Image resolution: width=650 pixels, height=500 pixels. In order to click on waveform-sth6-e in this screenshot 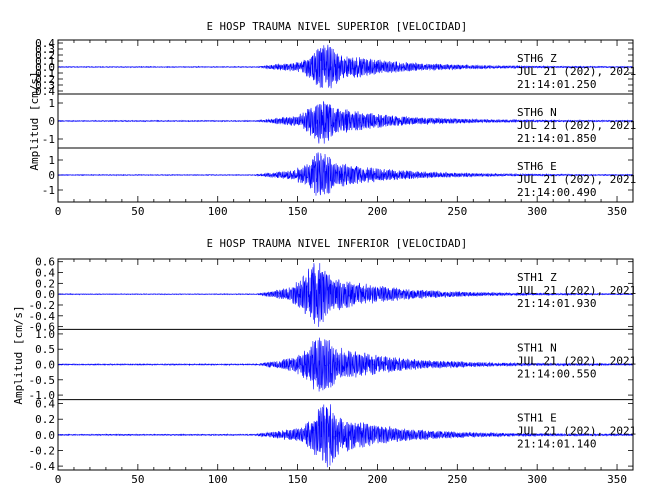, I will do `click(345, 174)`.